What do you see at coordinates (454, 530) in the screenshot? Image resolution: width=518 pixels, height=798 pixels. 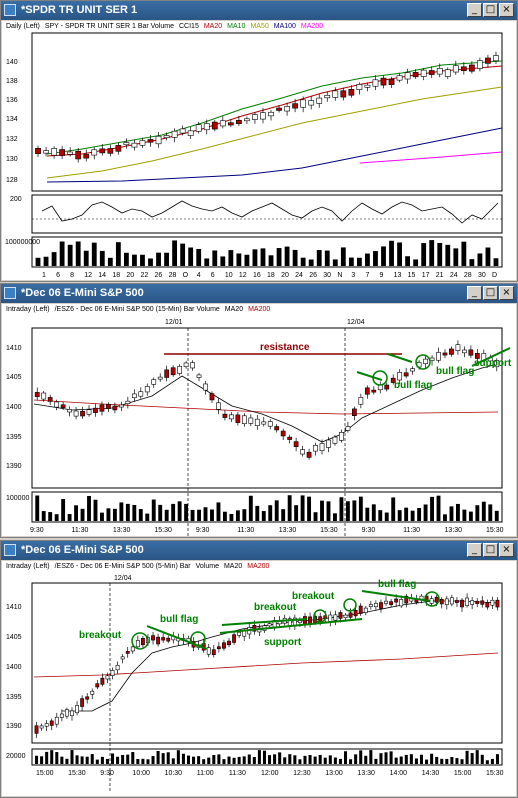 I see `x-tick: 13:30` at bounding box center [454, 530].